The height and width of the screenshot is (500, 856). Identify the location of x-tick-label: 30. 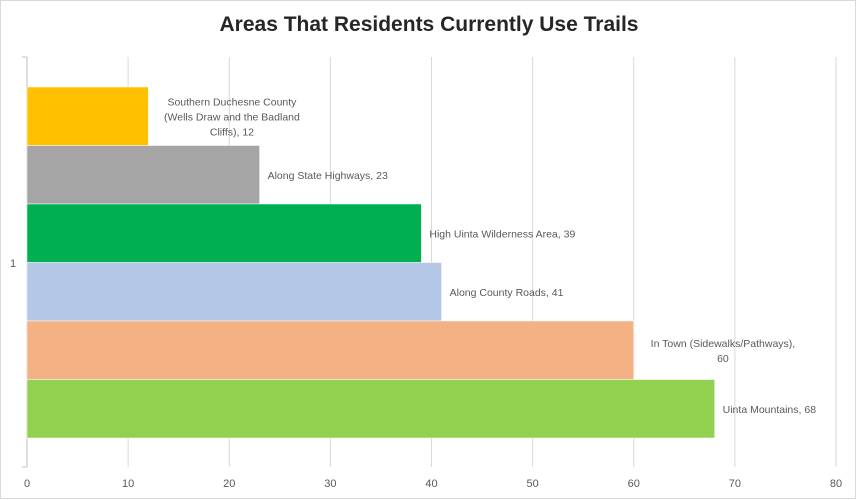
(330, 484).